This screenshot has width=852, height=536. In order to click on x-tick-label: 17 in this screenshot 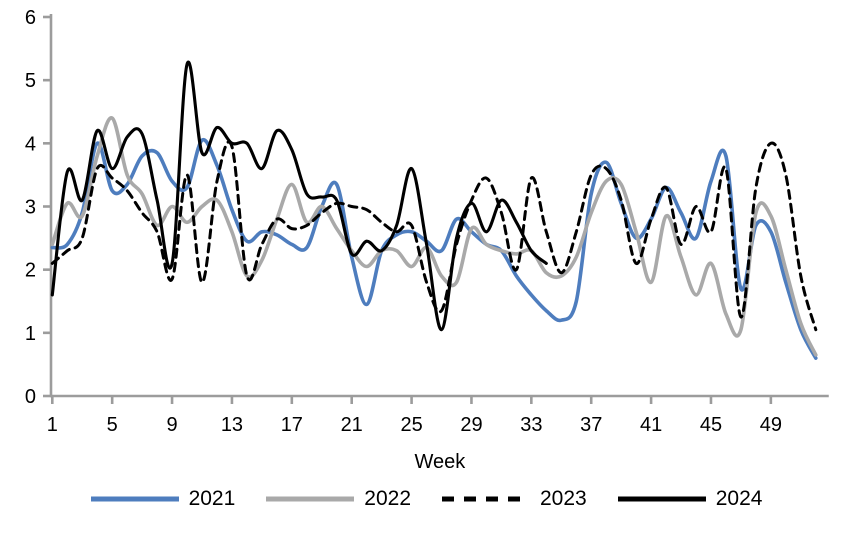, I will do `click(292, 425)`.